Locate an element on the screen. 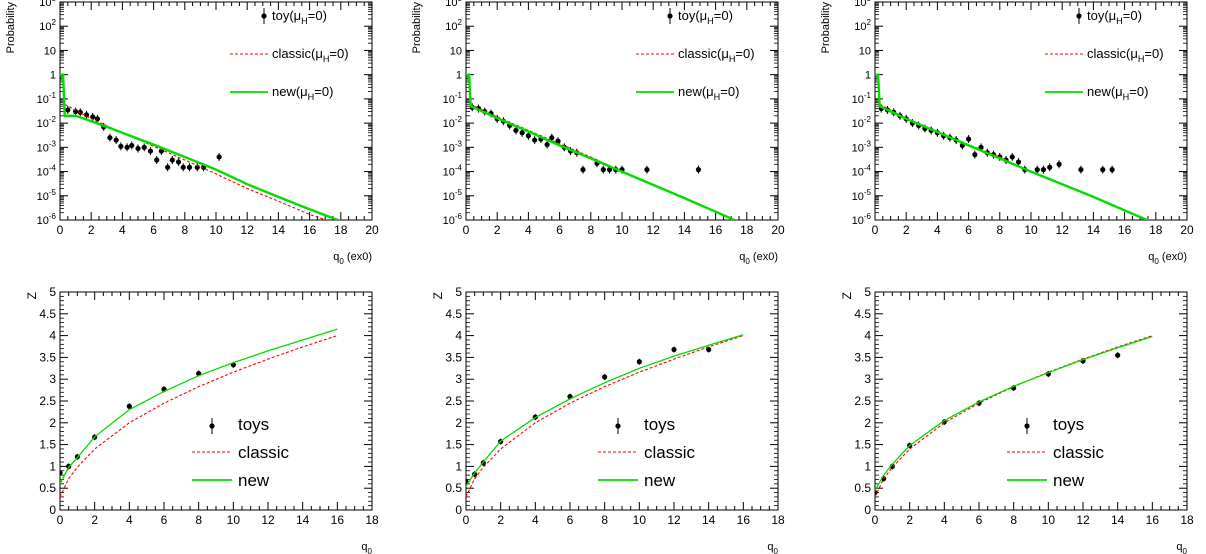 This screenshot has height=554, width=1206. legend-label-classic: classic(μH=0) is located at coordinates (310, 55).